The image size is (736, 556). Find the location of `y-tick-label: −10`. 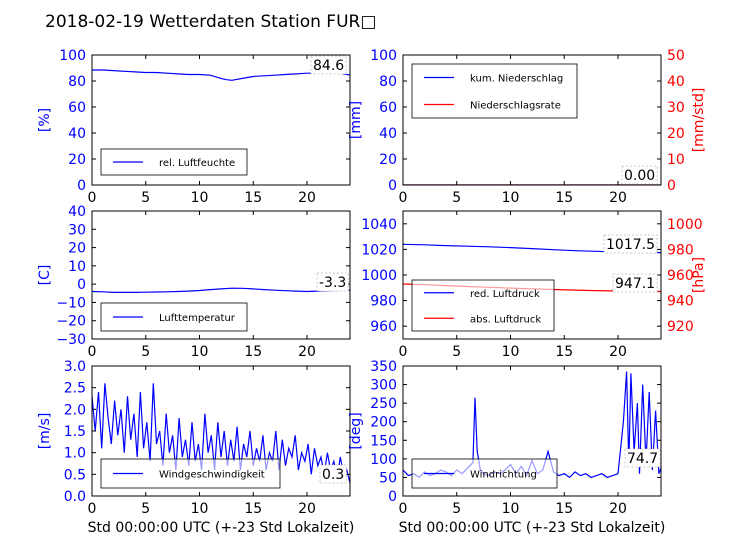

y-tick-label: −10 is located at coordinates (71, 303).